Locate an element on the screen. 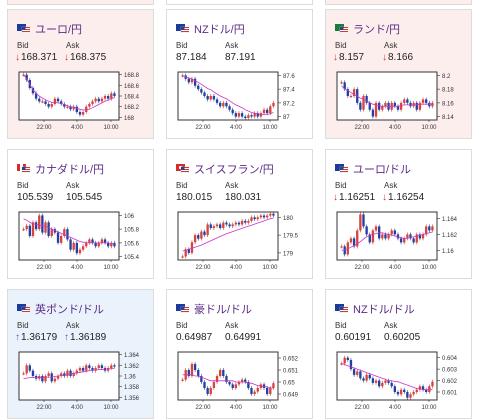 This screenshot has height=419, width=480. pair-name: ユーロ/円 is located at coordinates (59, 29).